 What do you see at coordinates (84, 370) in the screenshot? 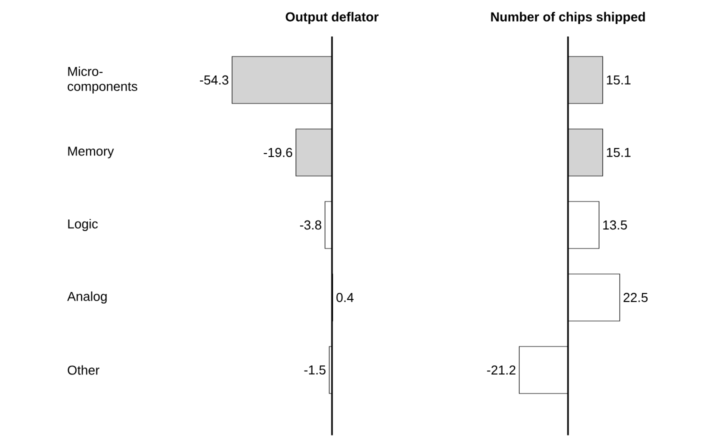
I see `y-tick-label: Other` at bounding box center [84, 370].